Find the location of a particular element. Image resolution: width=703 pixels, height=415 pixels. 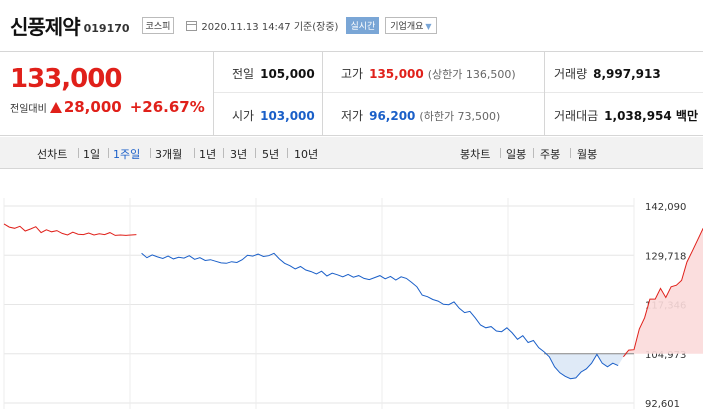

price-box: 133,000 전일대비 28,000 +26.67% is located at coordinates (107, 94).